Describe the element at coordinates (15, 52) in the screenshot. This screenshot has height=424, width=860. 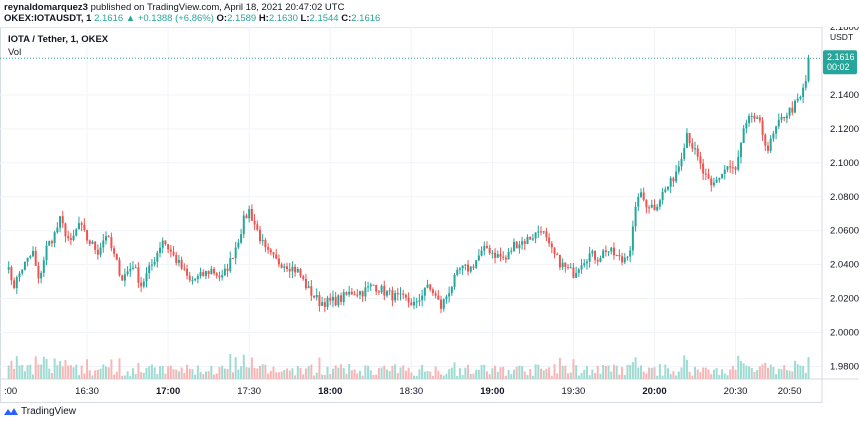
I see `volume-label: Vol` at that location.